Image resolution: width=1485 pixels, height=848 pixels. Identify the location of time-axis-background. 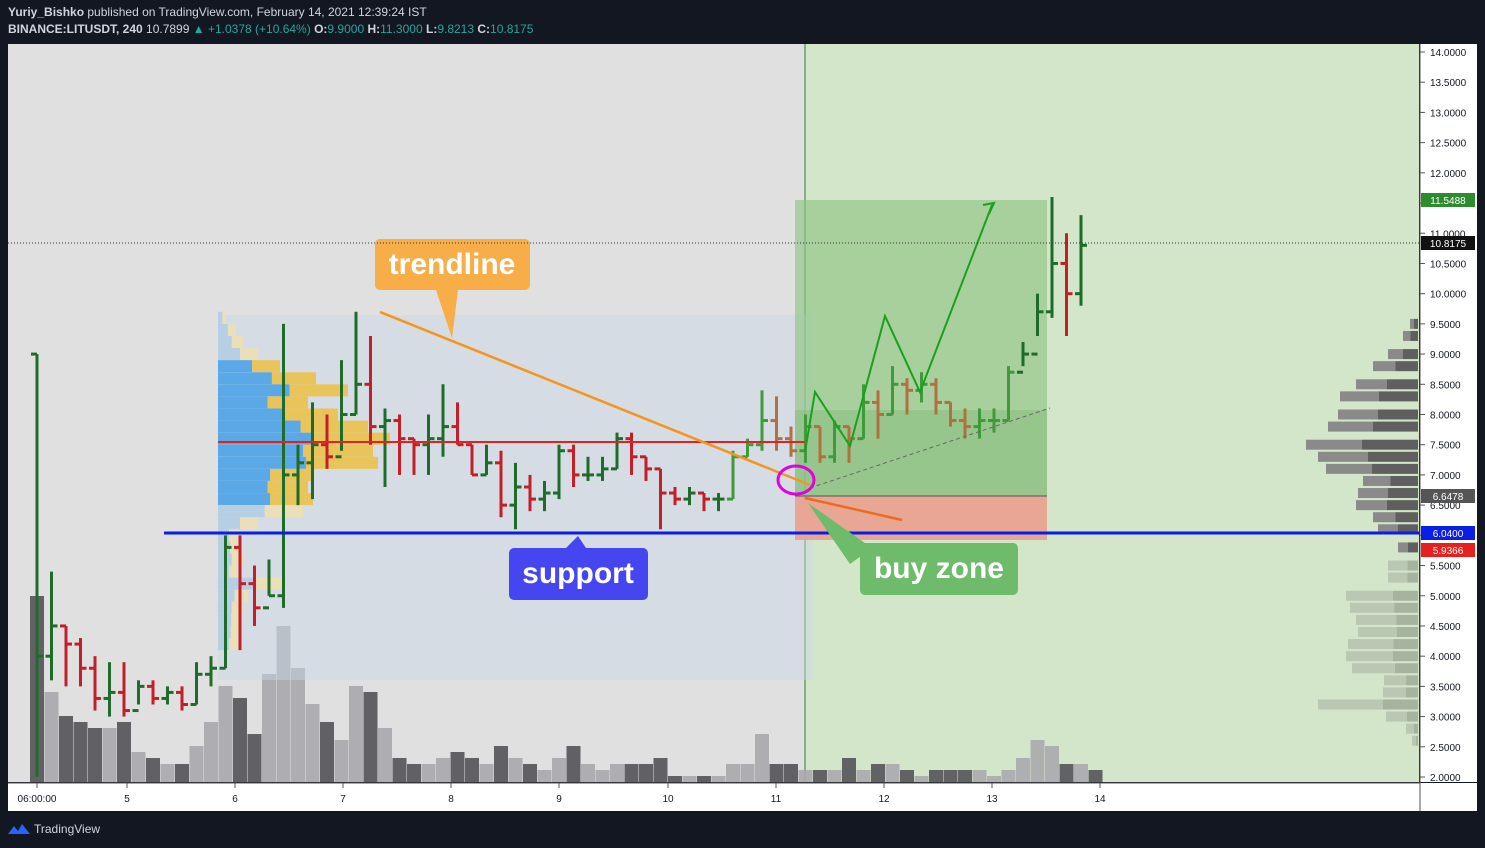
(714, 797).